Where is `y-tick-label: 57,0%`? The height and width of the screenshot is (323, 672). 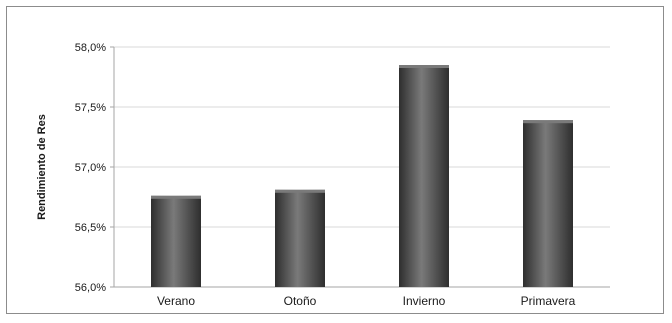 y-tick-label: 57,0% is located at coordinates (90, 168).